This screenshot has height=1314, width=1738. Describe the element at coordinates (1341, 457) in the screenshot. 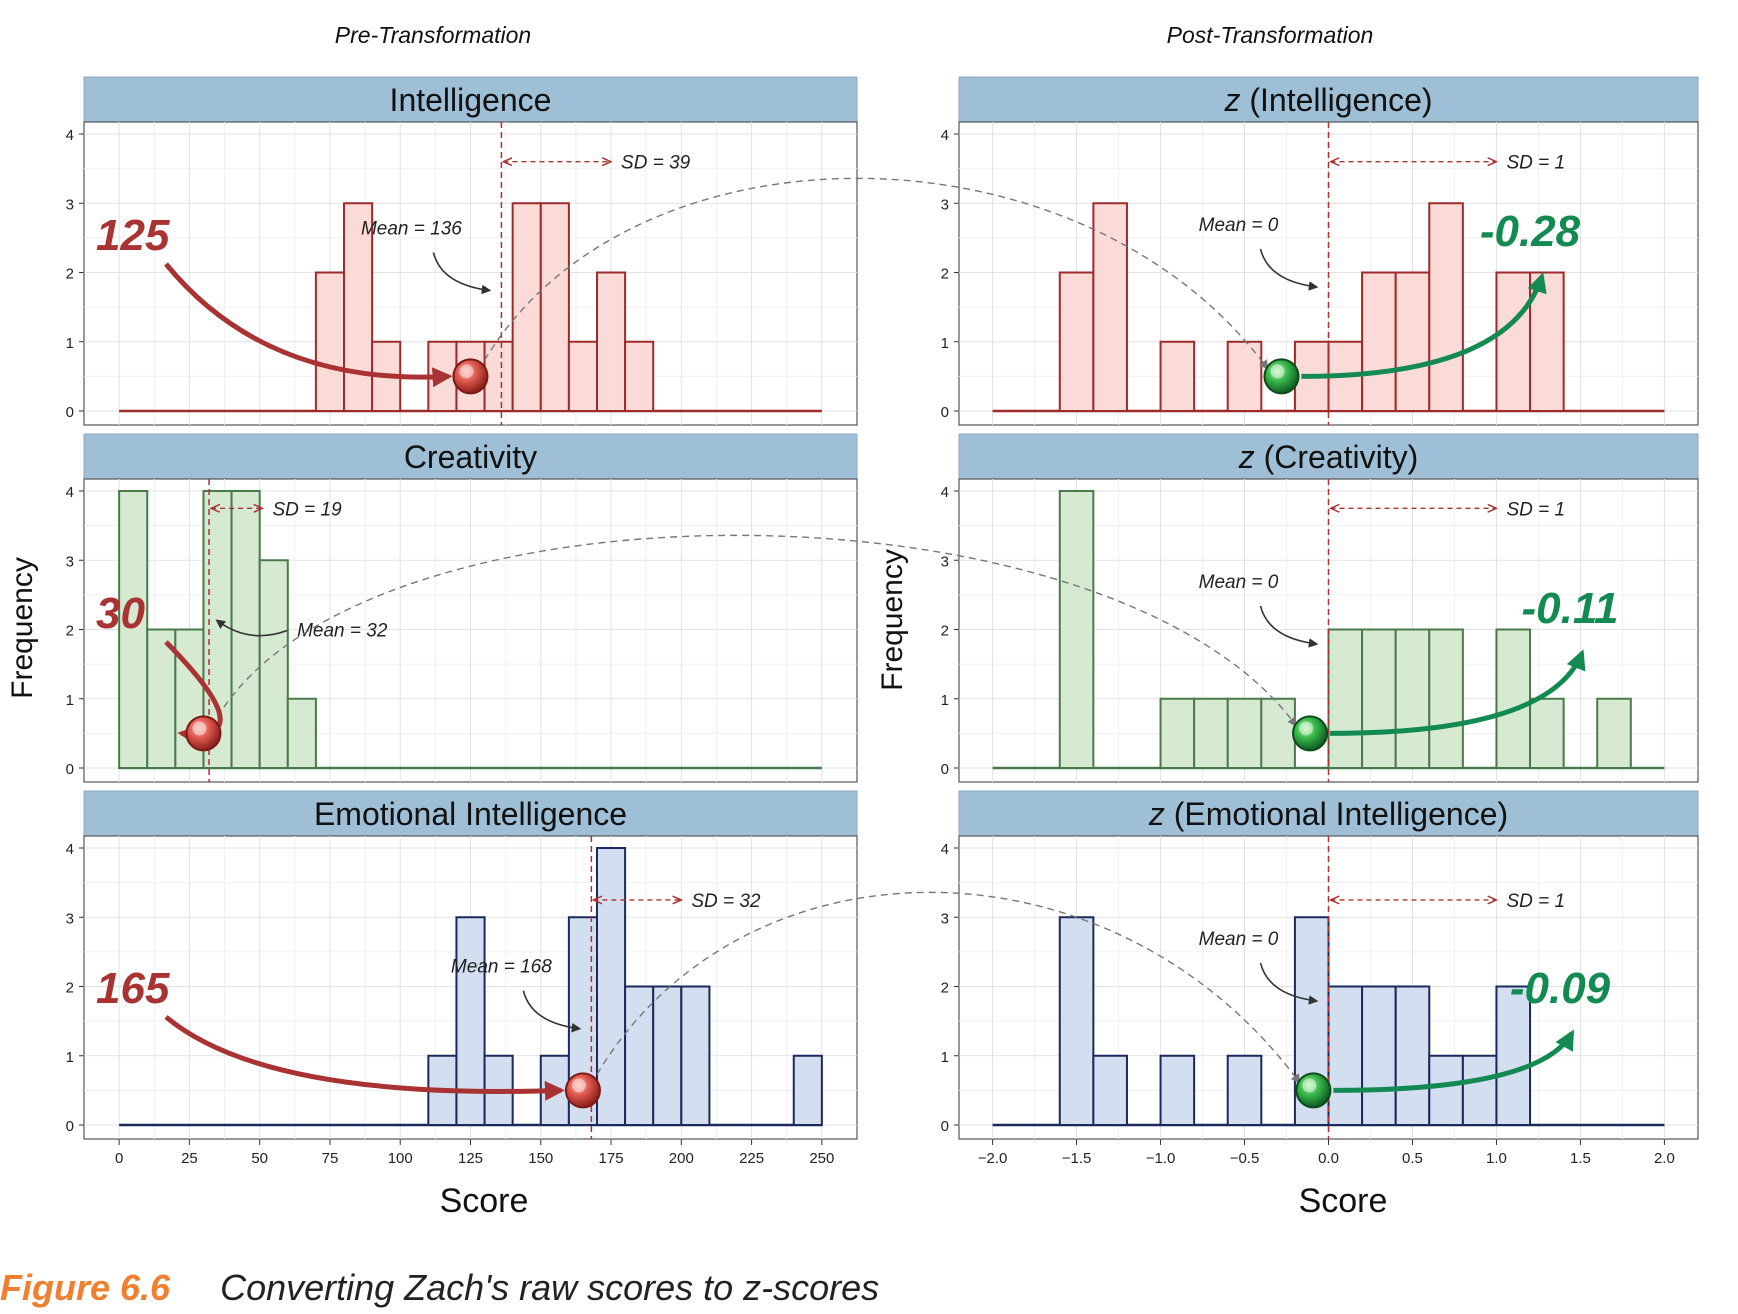

I see `panel-title-text: (Creativity)` at that location.